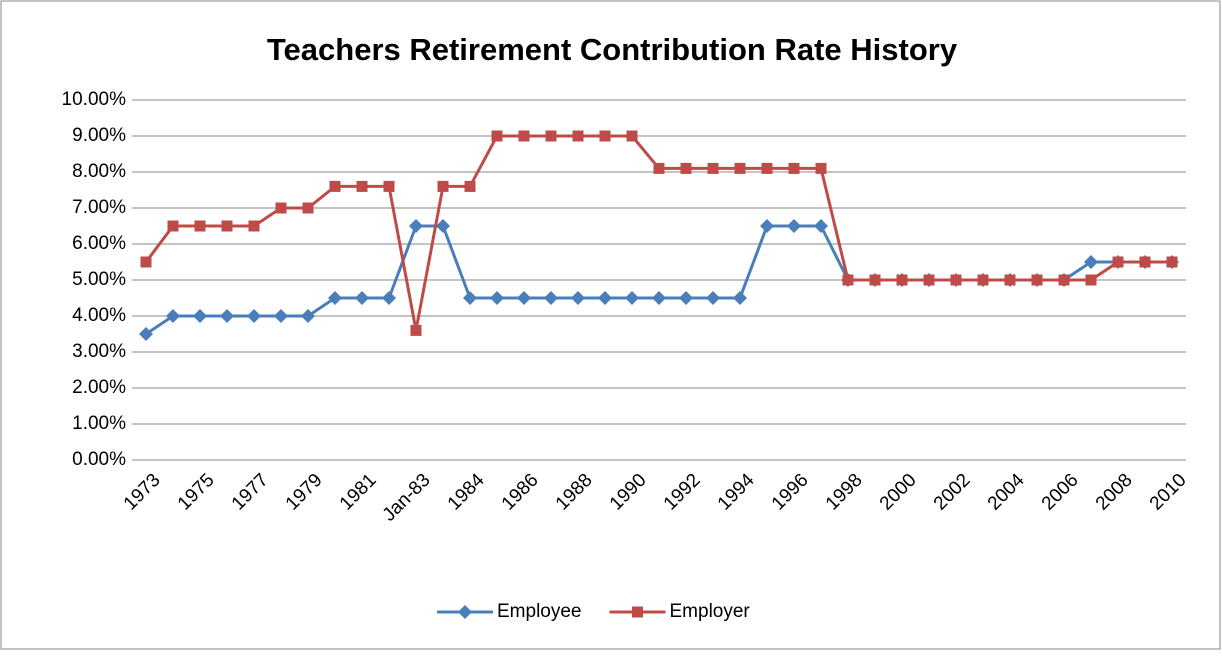 This screenshot has width=1222, height=656. What do you see at coordinates (99, 351) in the screenshot?
I see `y-tick-label: 3.00%` at bounding box center [99, 351].